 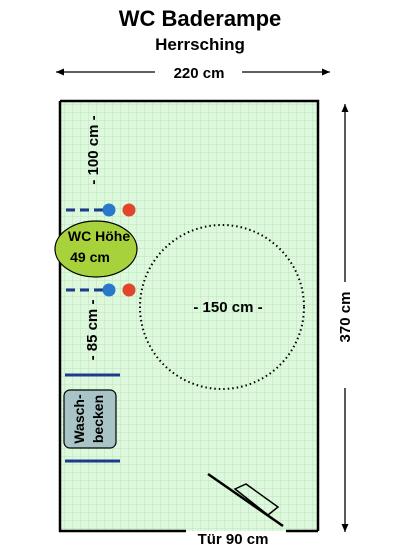 What do you see at coordinates (101, 210) in the screenshot?
I see `upper-grab-bar` at bounding box center [101, 210].